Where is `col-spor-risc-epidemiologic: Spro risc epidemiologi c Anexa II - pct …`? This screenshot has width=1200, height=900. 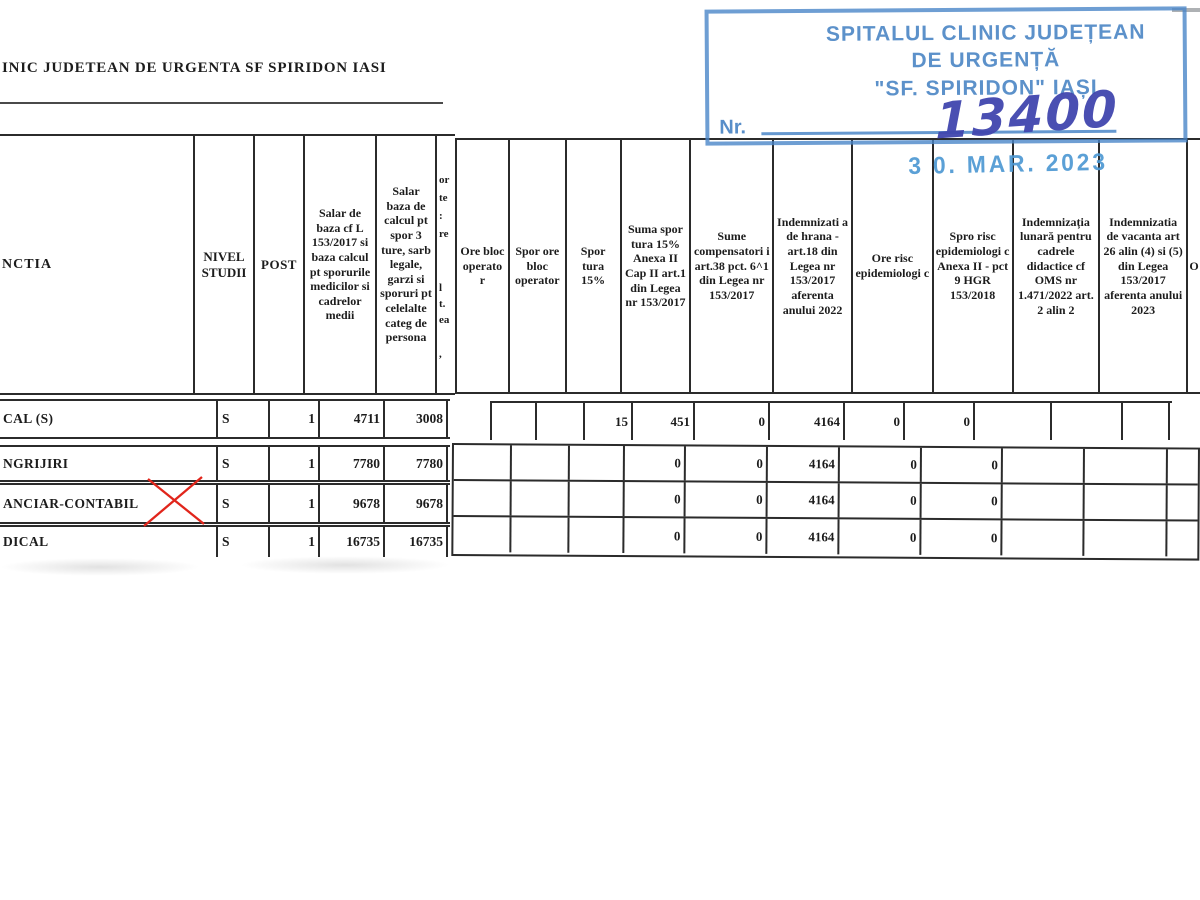
col-spor-risc-epidemiologic: Spro risc epidemiologi c Anexa II - pct … is located at coordinates (974, 266).